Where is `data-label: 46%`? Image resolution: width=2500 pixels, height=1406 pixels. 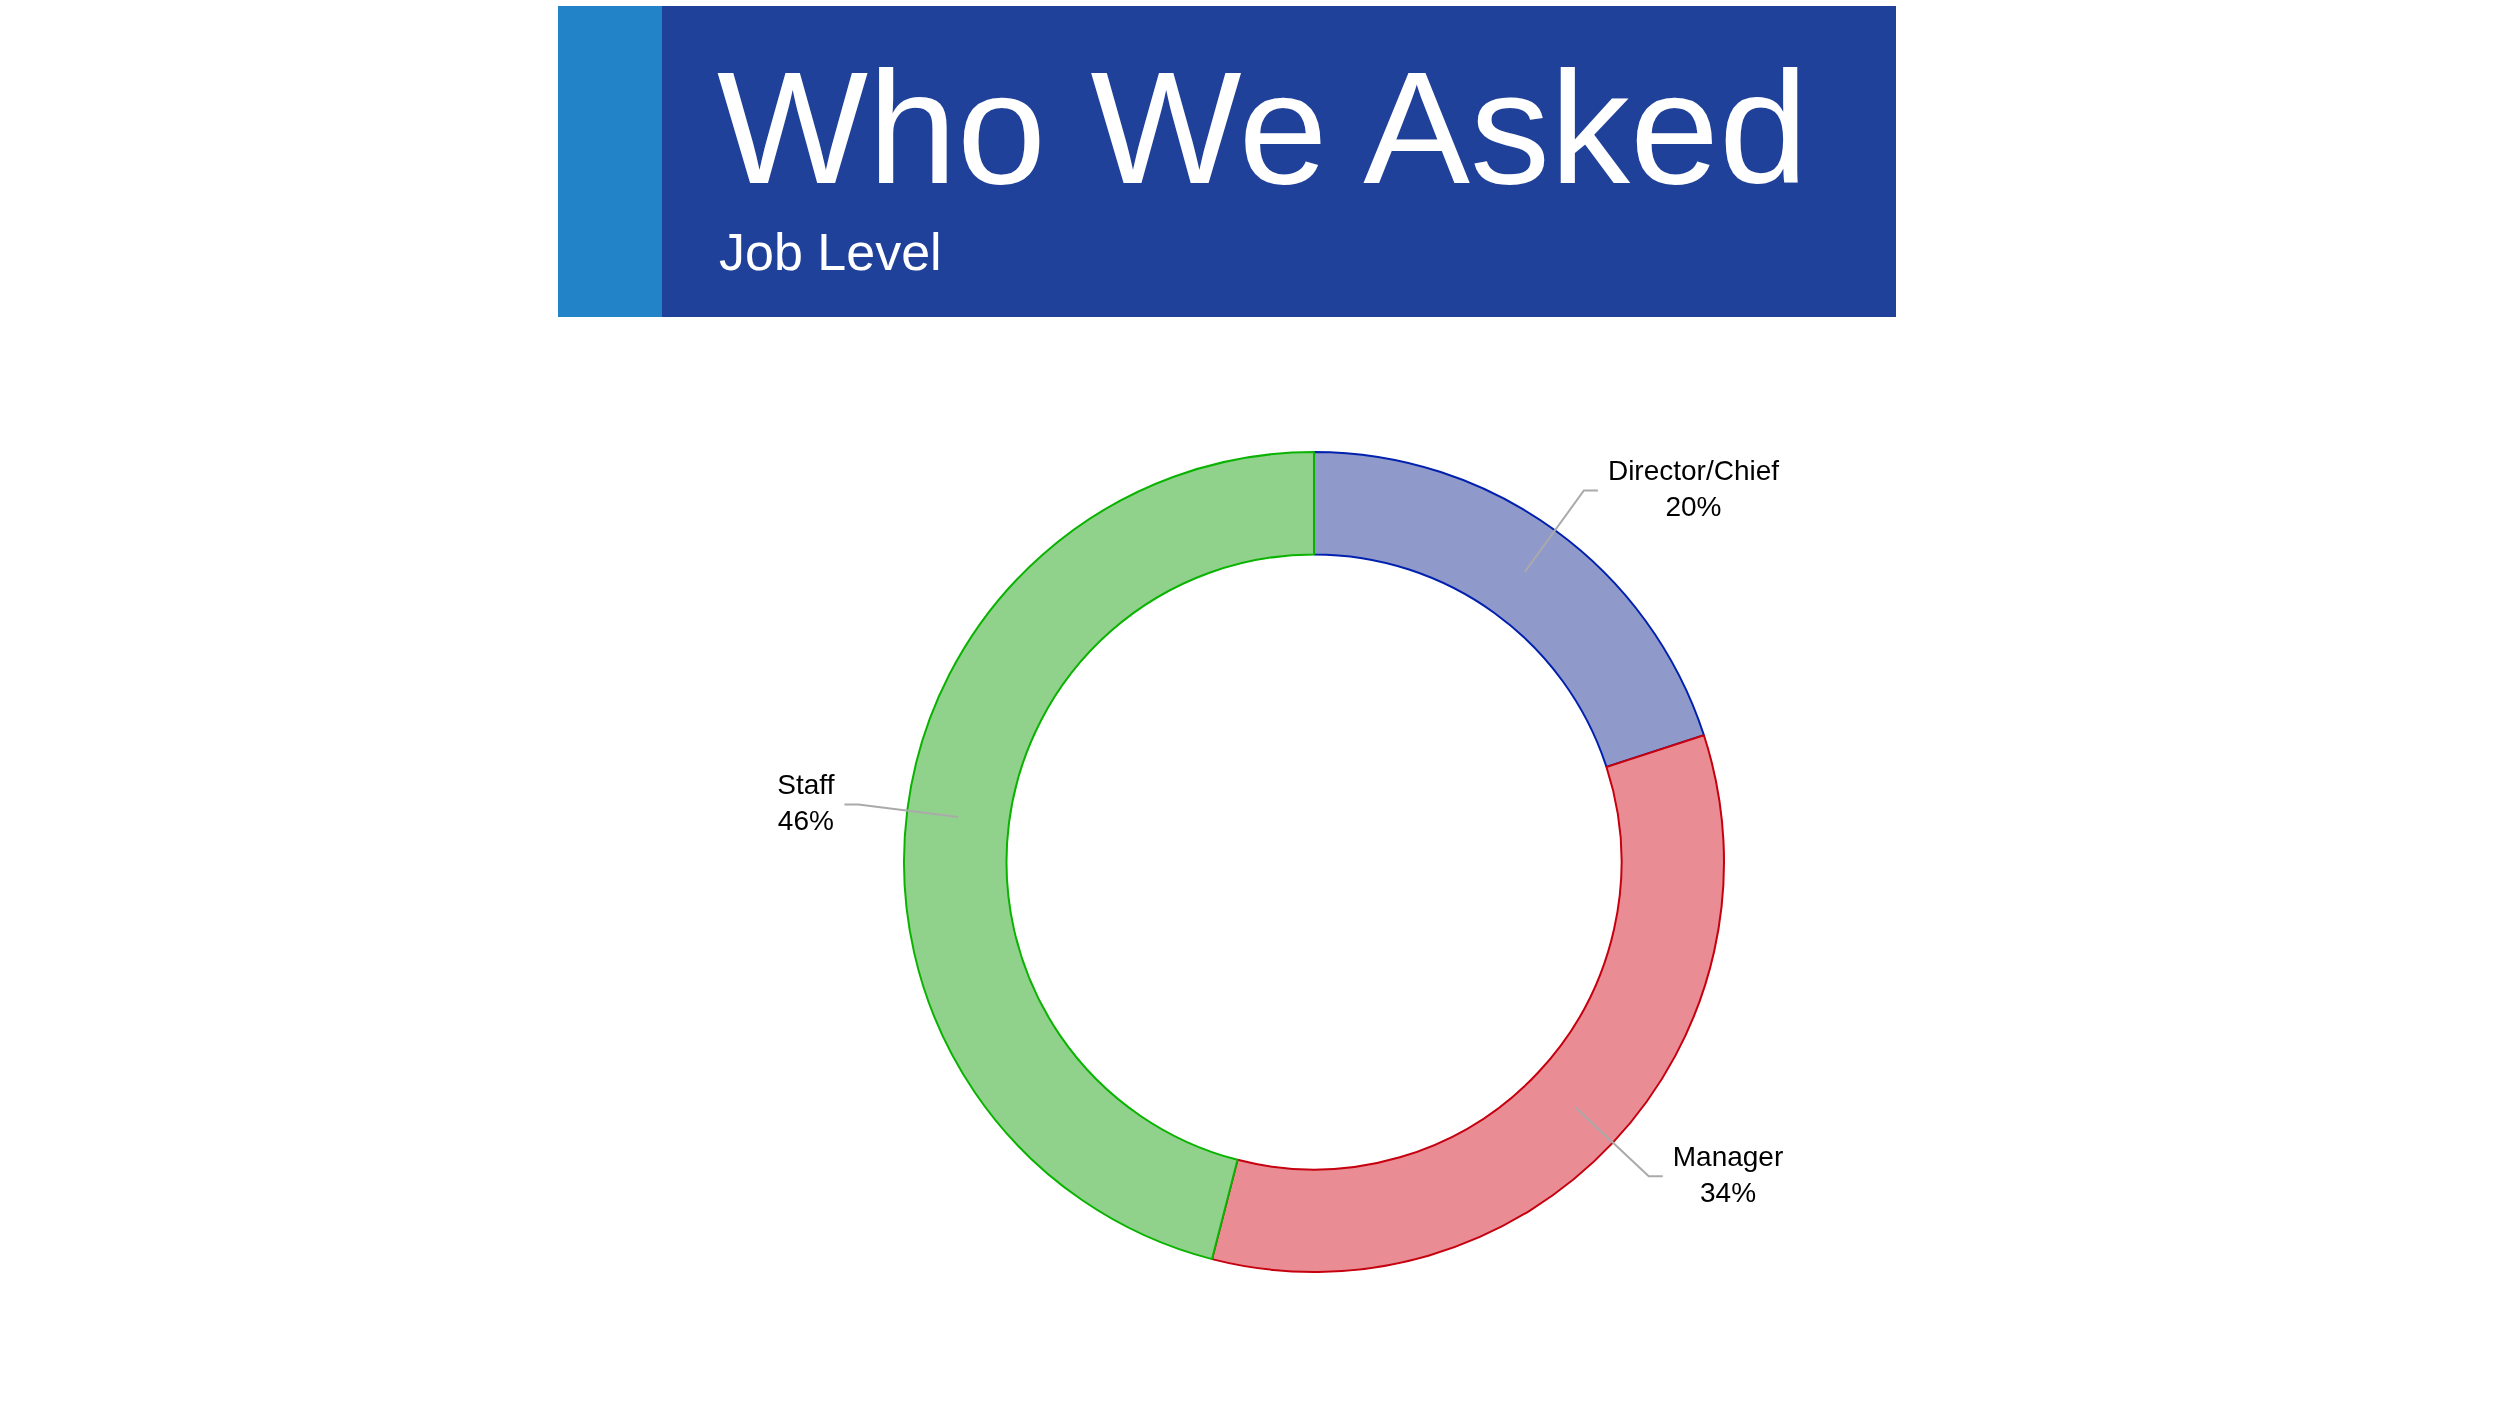
data-label: 46% is located at coordinates (805, 821).